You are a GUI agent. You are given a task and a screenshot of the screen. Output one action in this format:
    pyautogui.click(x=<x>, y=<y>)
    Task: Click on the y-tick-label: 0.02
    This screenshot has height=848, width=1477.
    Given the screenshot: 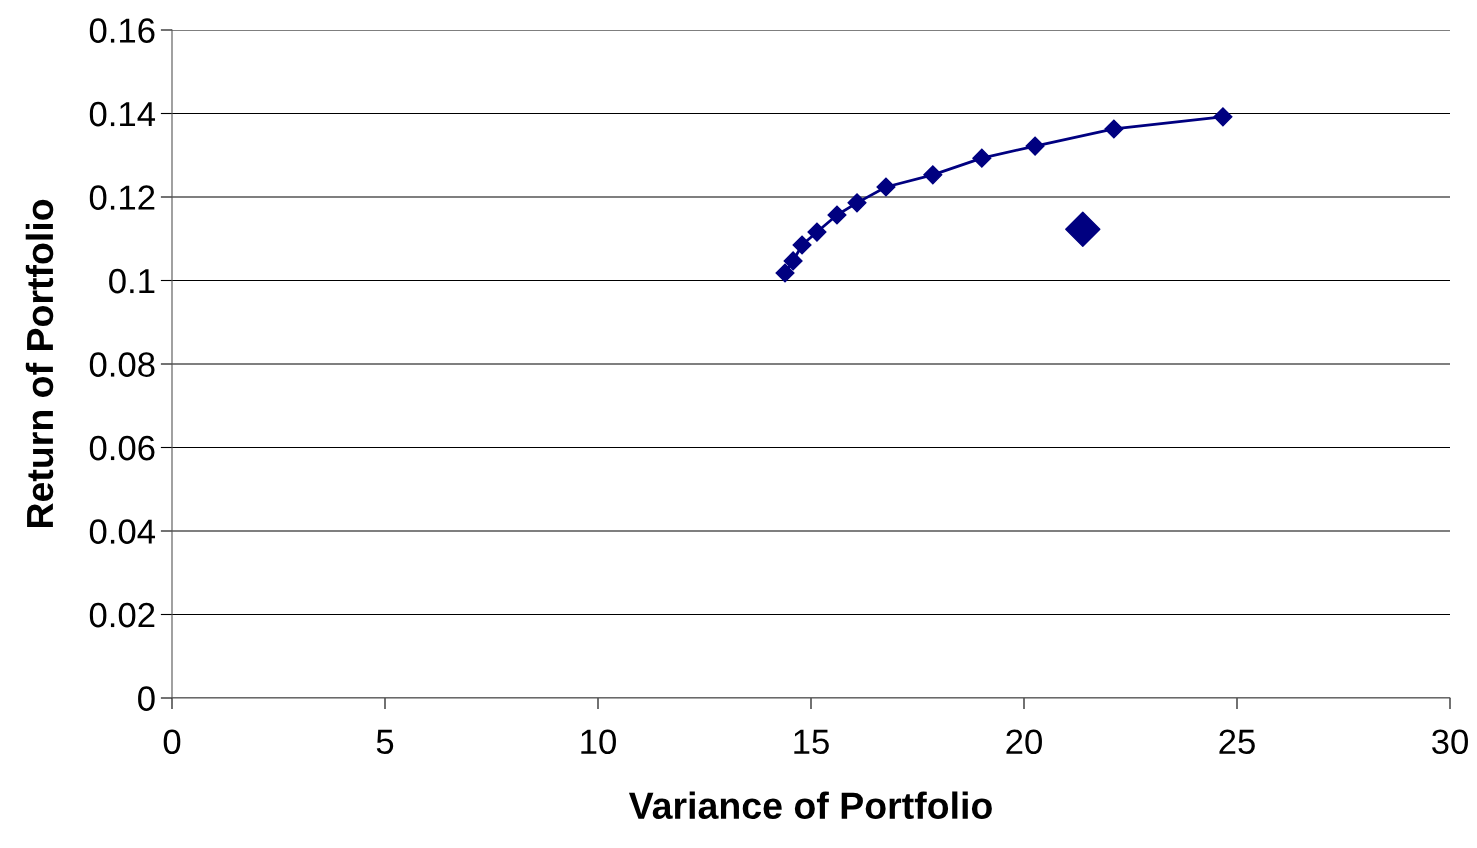 What is the action you would take?
    pyautogui.click(x=122, y=615)
    